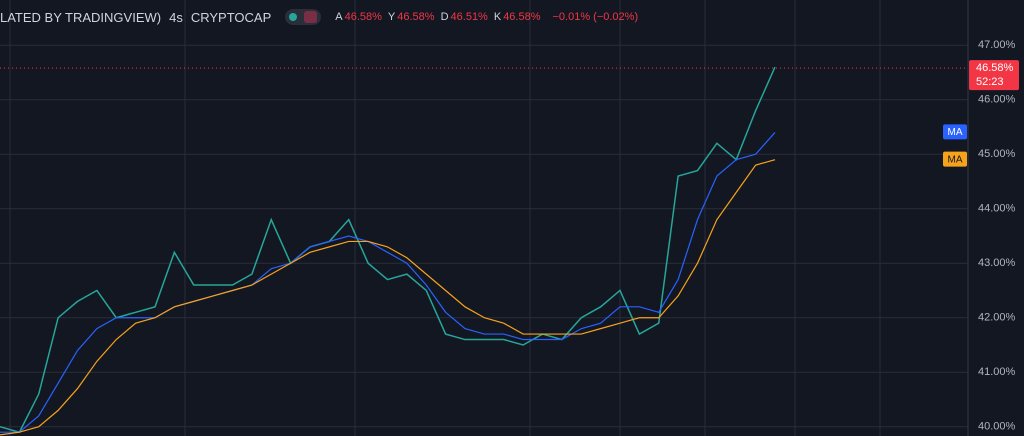  Describe the element at coordinates (303, 17) in the screenshot. I see `visibility-toggle` at that location.